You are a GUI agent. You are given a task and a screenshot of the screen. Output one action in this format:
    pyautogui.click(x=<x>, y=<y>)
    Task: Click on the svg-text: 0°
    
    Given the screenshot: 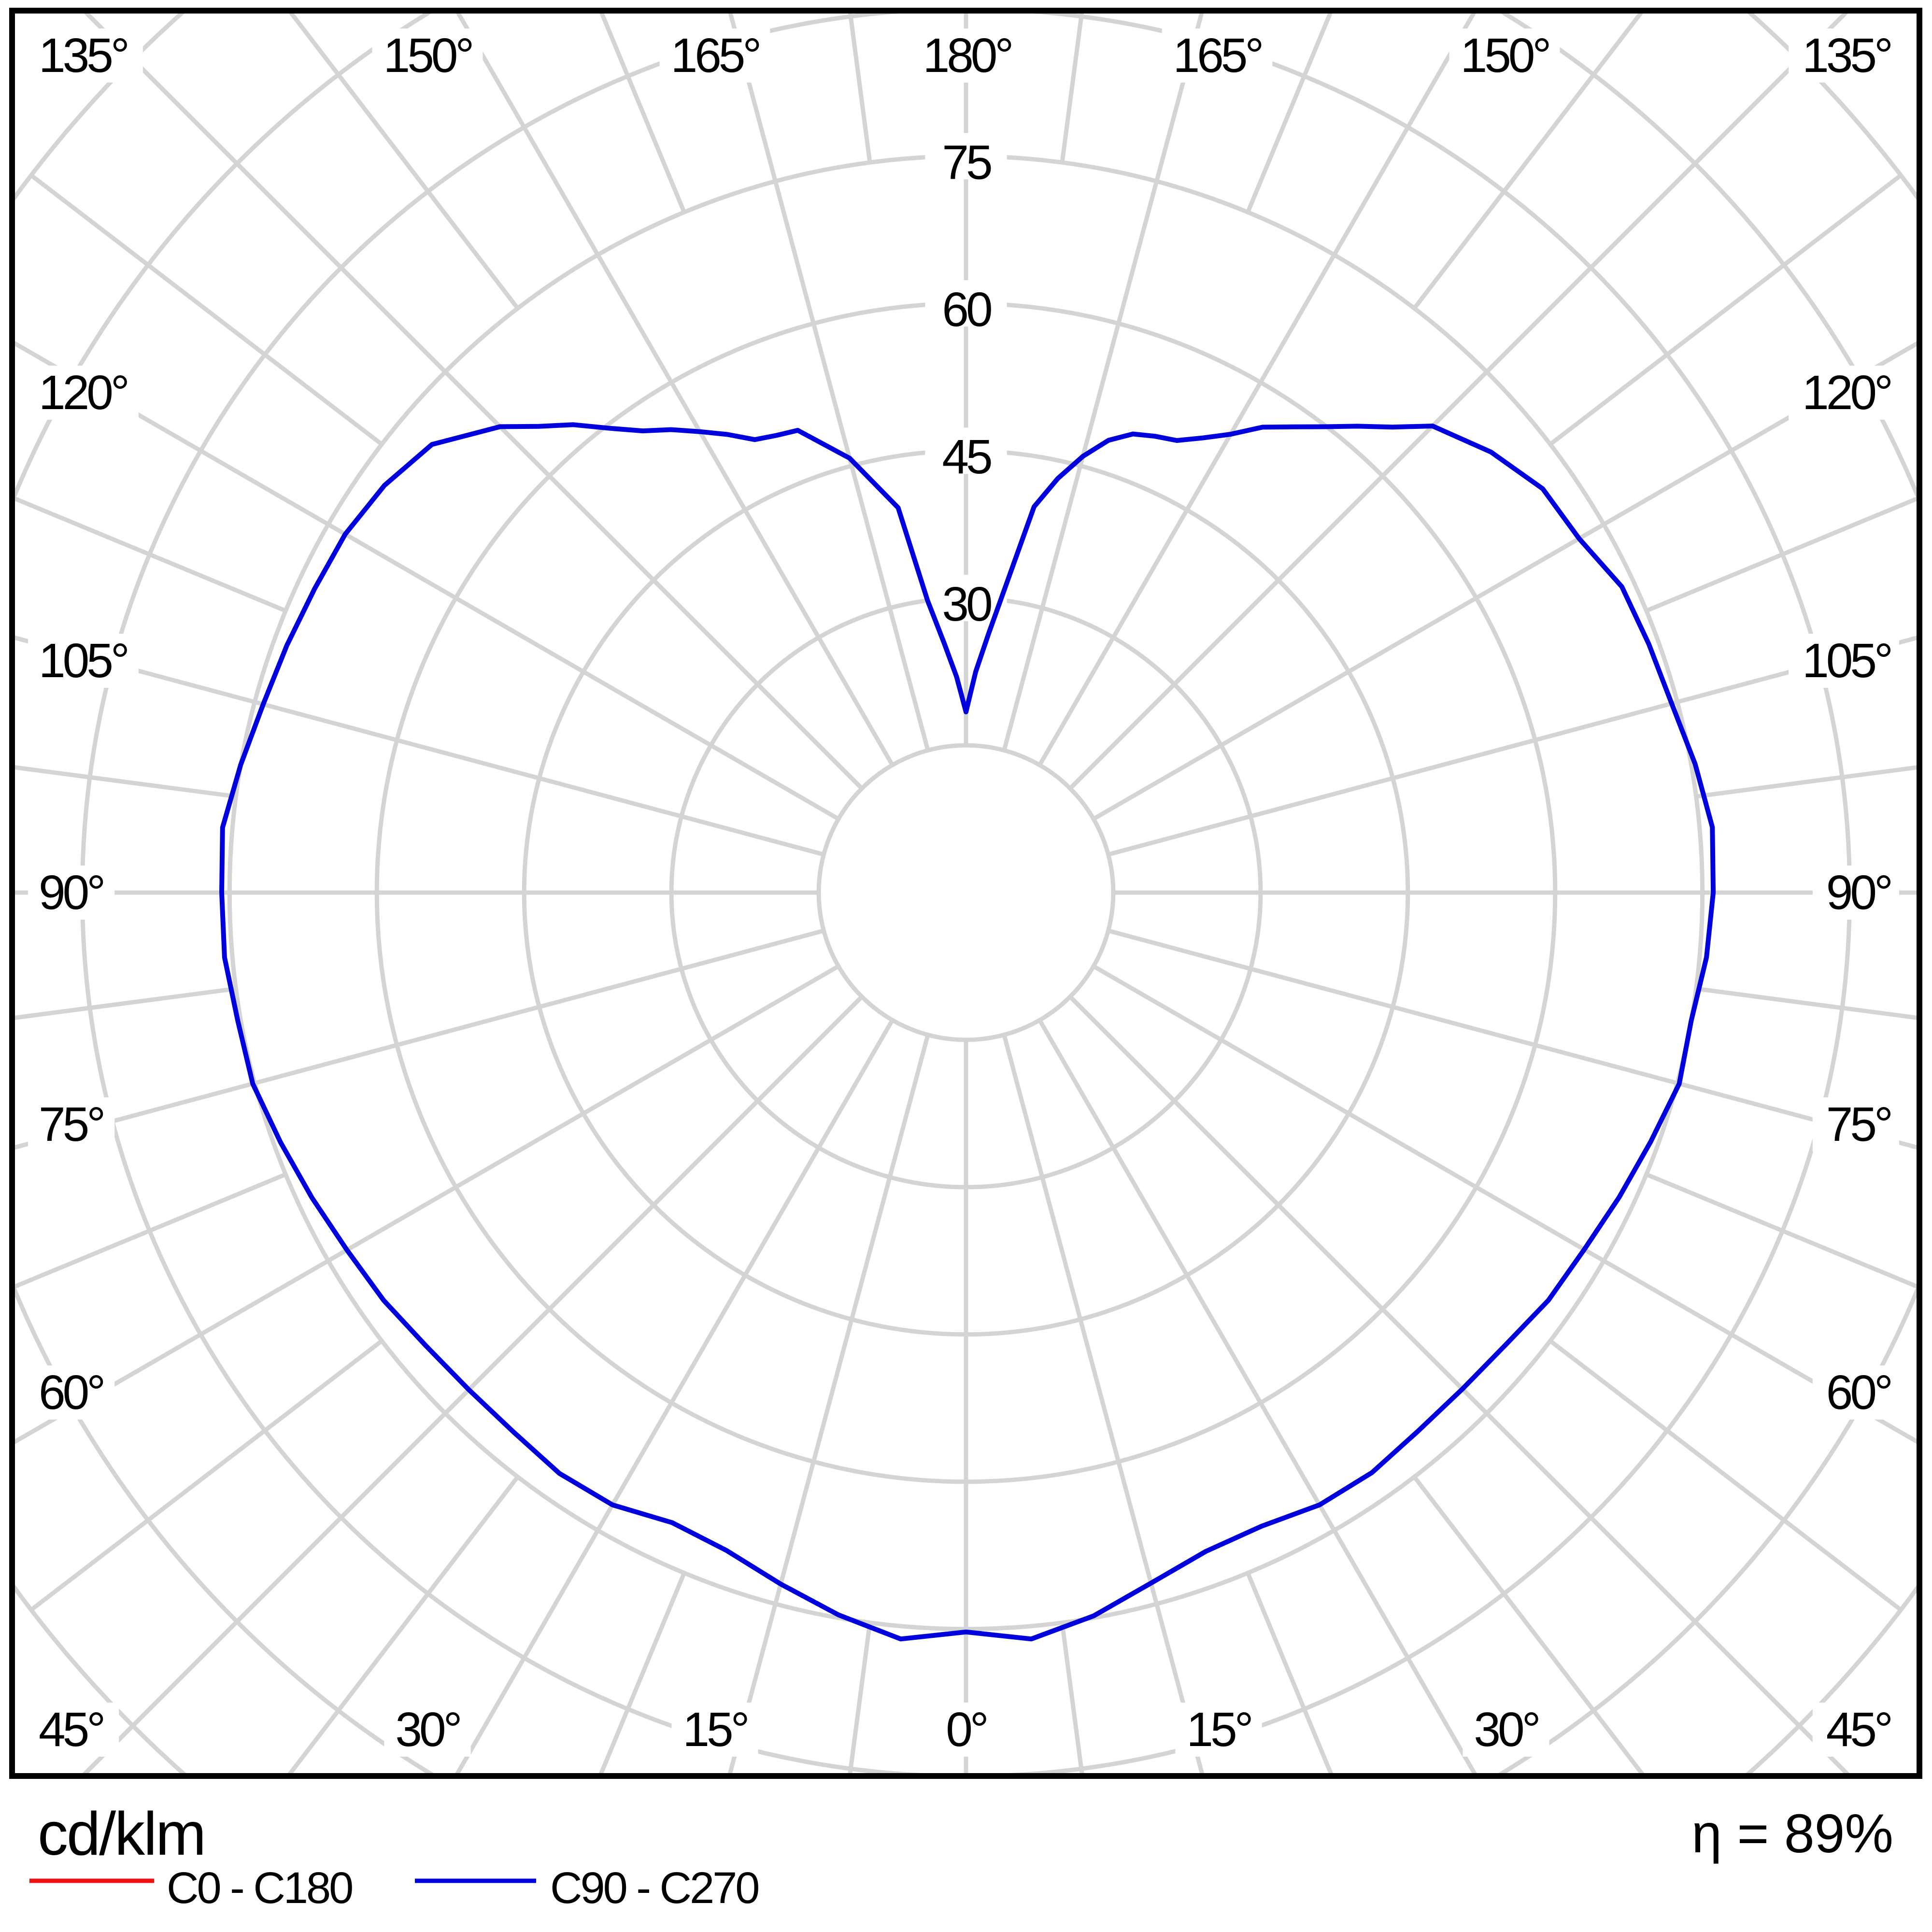 What is the action you would take?
    pyautogui.click(x=966, y=1730)
    